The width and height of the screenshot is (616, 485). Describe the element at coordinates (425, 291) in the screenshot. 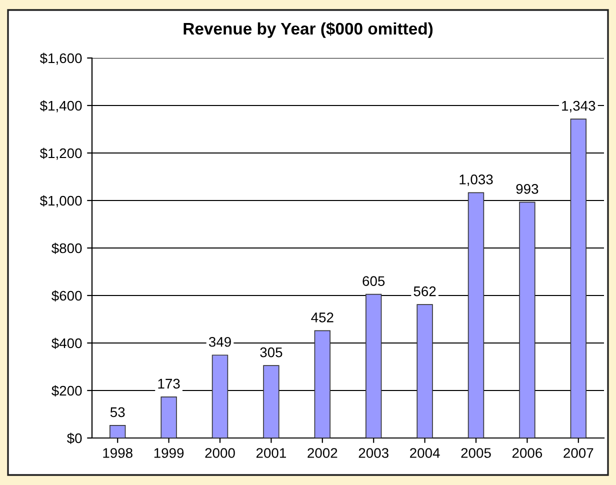

I see `data-label: 562` at that location.